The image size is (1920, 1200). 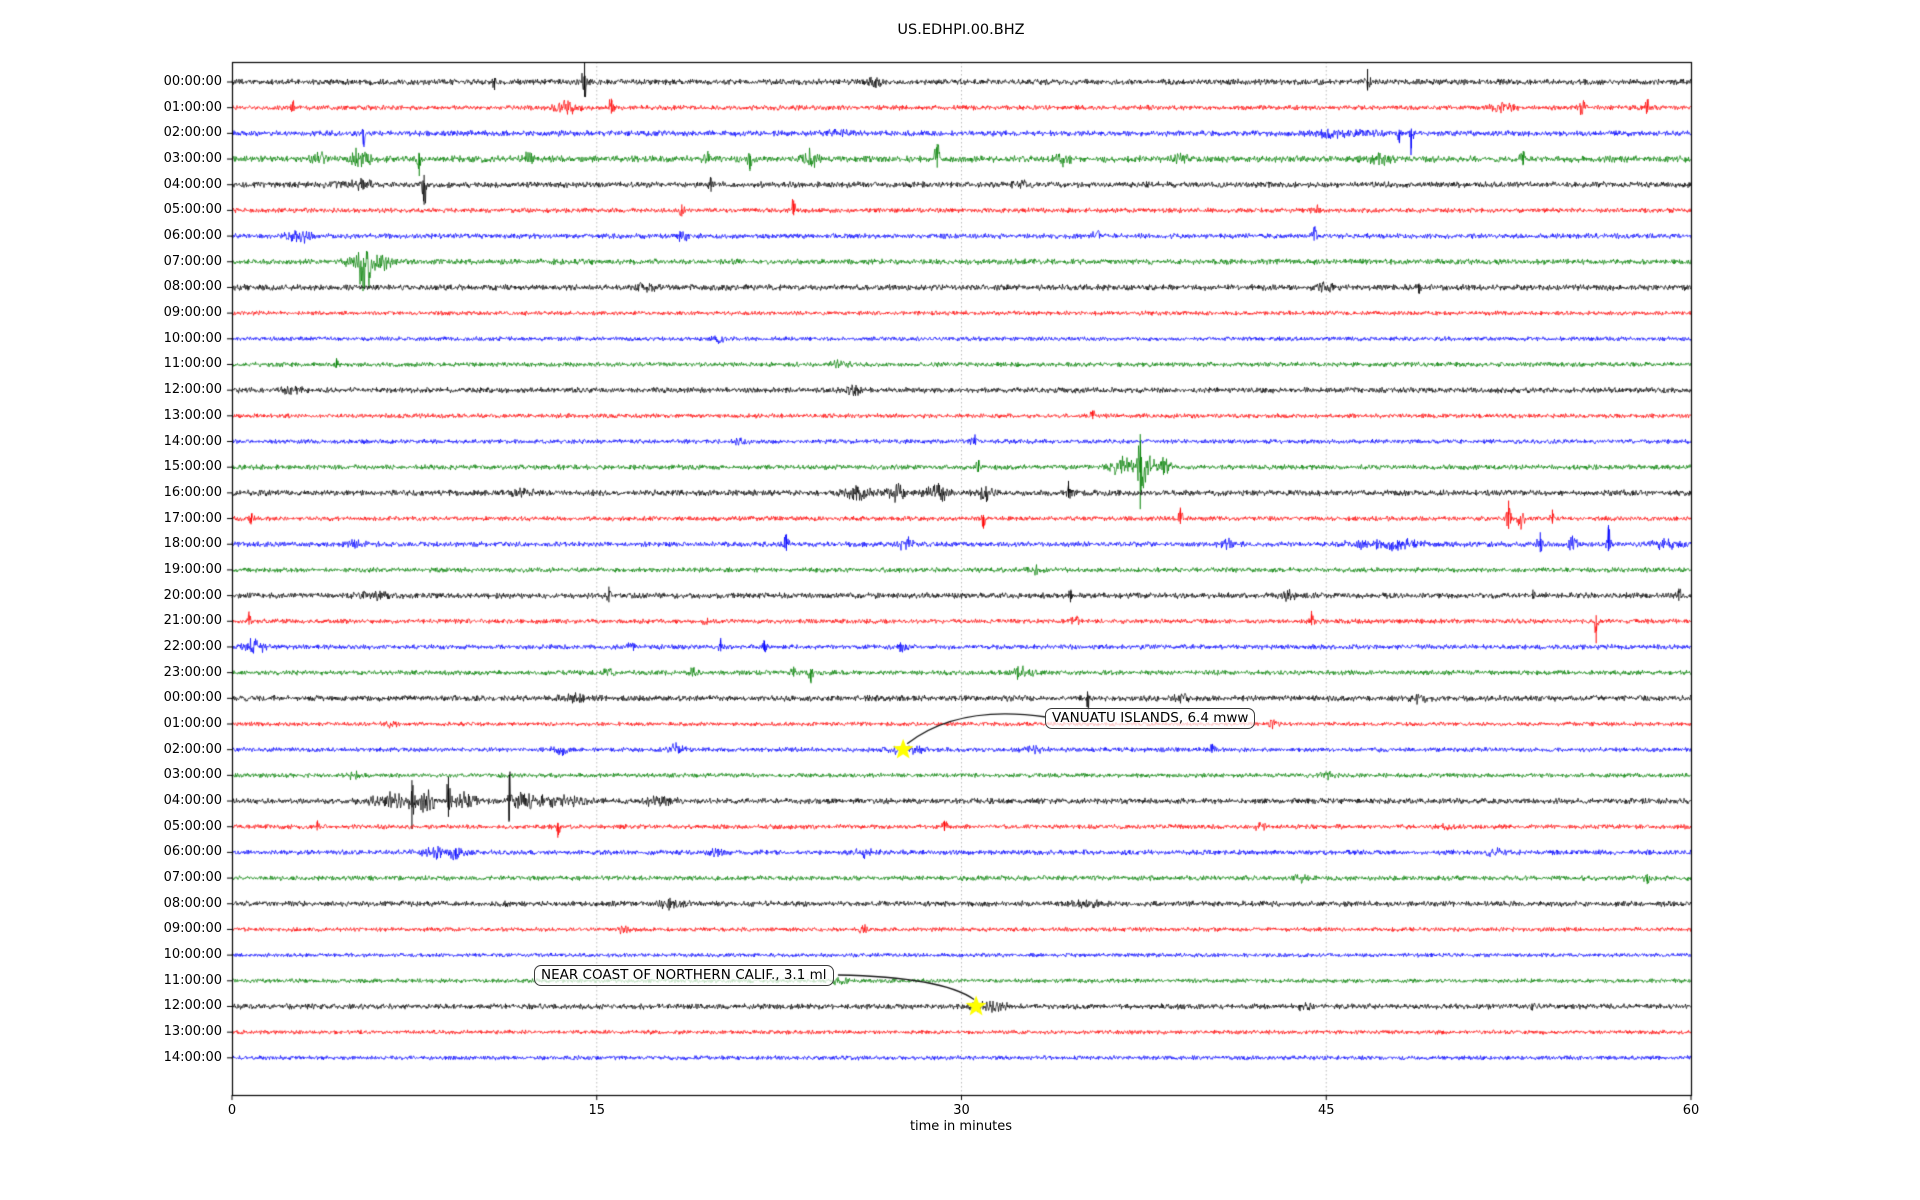 What do you see at coordinates (192, 621) in the screenshot?
I see `y-tick-label: 21:00:00` at bounding box center [192, 621].